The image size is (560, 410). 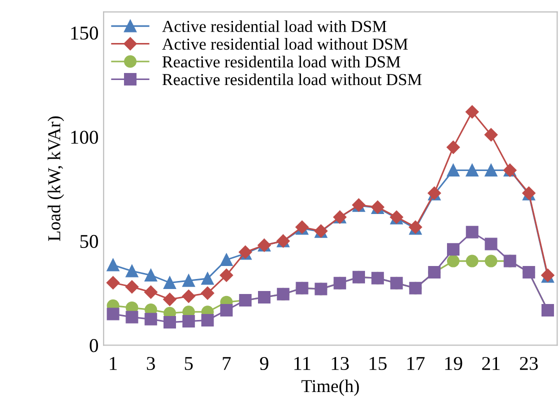 I want to click on legend-label: Active residential load with DSM, so click(x=274, y=26).